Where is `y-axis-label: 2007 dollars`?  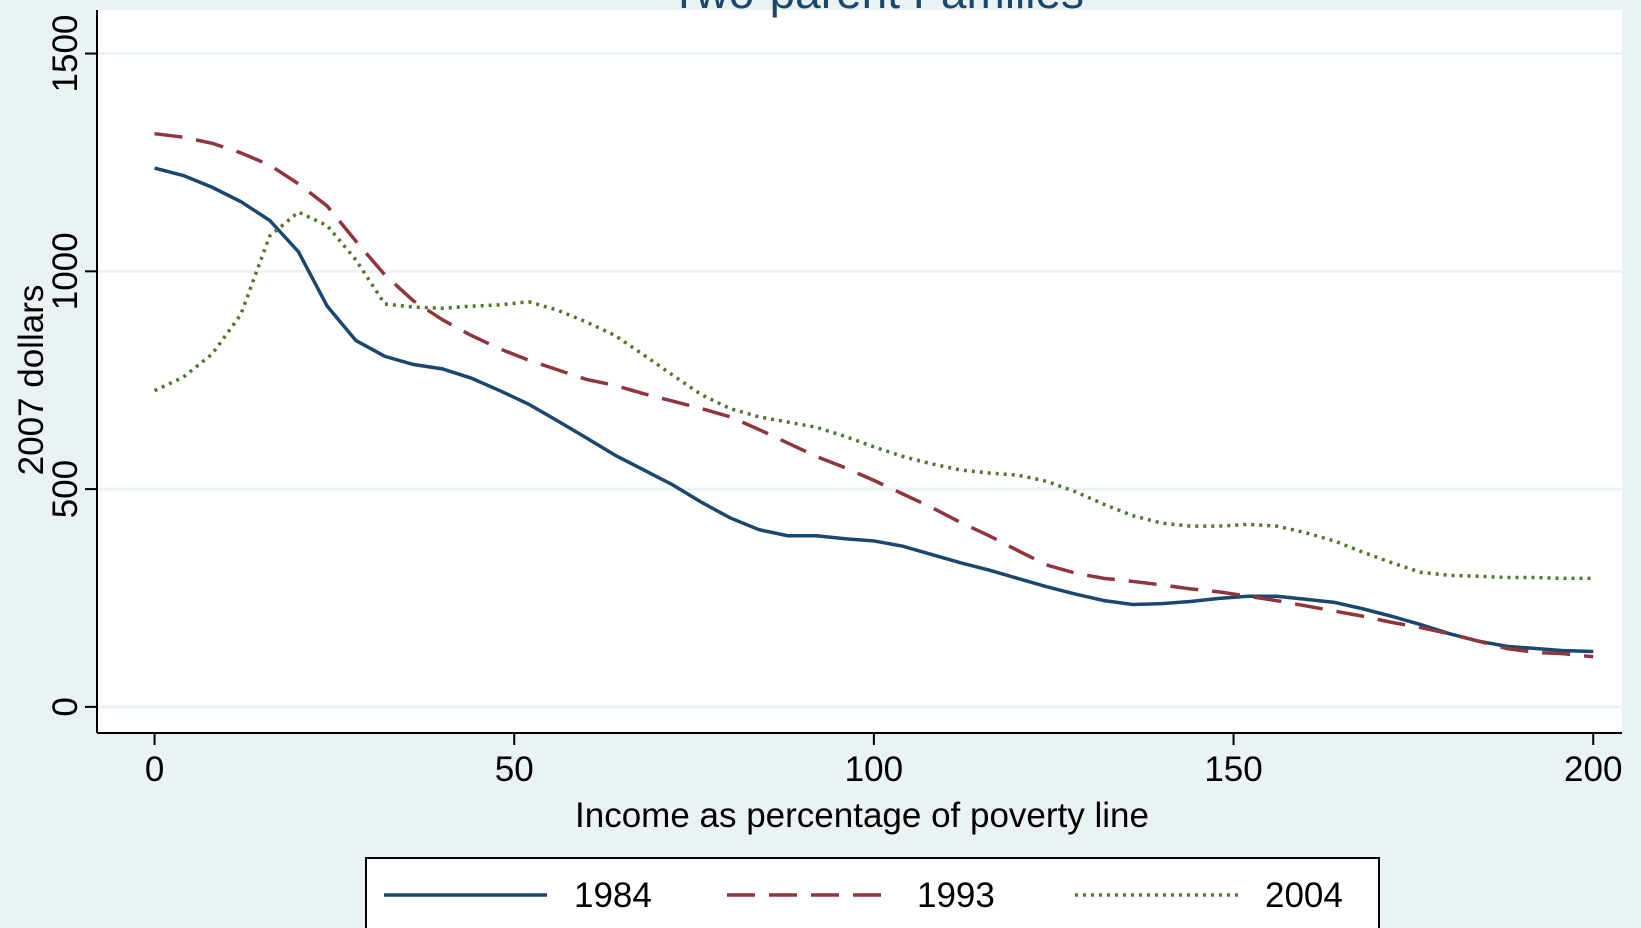 y-axis-label: 2007 dollars is located at coordinates (31, 380).